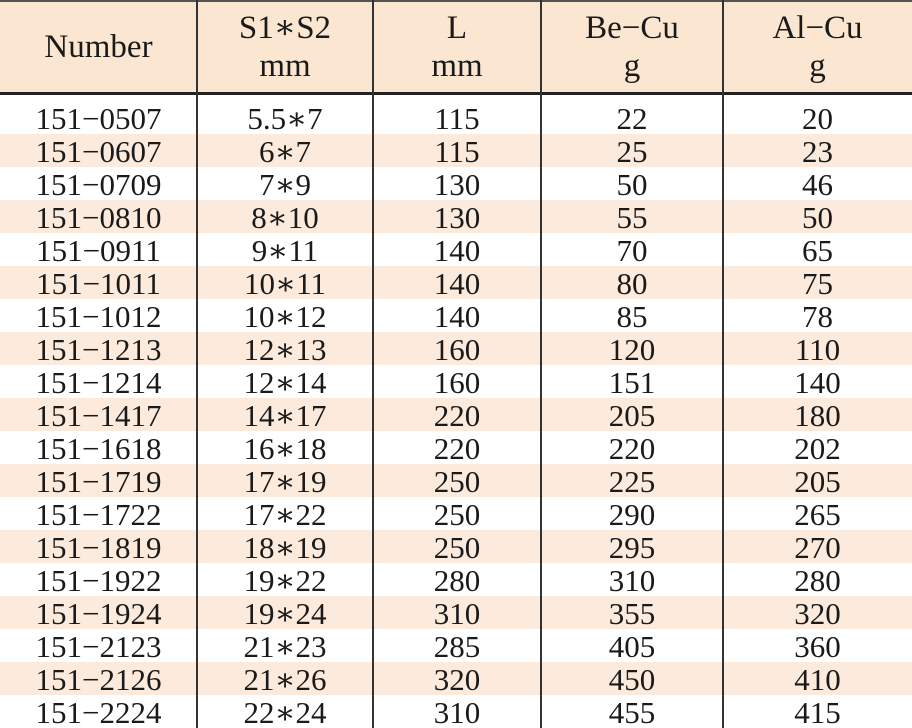 This screenshot has width=912, height=728. What do you see at coordinates (285, 184) in the screenshot?
I see `table-cell: 7∗9` at bounding box center [285, 184].